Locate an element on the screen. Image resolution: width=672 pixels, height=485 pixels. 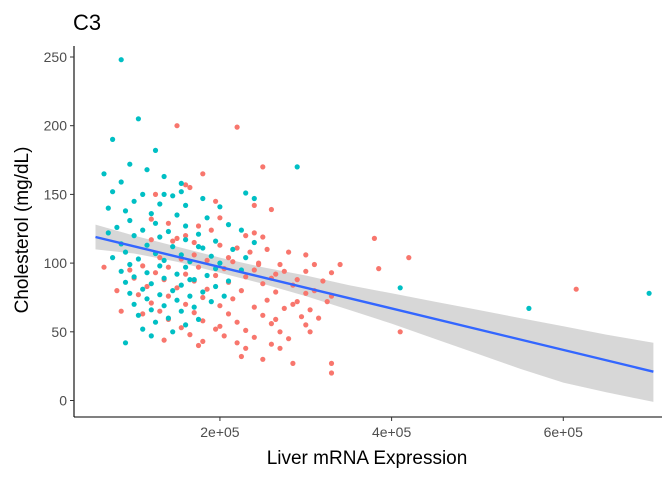
x-axis-ticks: 2e+05 4e+05 6e+05 is located at coordinates (391, 428).